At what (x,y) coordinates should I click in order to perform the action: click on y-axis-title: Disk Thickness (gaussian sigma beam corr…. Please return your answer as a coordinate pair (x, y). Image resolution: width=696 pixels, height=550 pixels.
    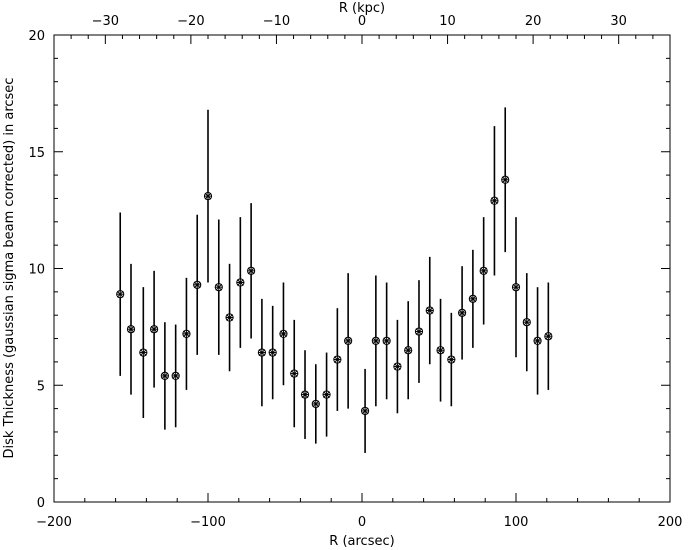
    Looking at the image, I should click on (9, 268).